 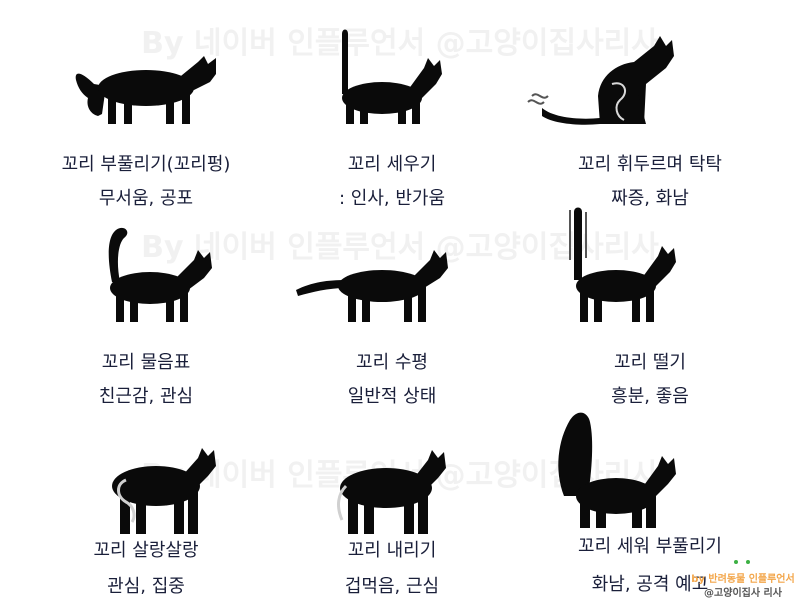 What do you see at coordinates (392, 396) in the screenshot?
I see `card-meaning: 일반적 상태` at bounding box center [392, 396].